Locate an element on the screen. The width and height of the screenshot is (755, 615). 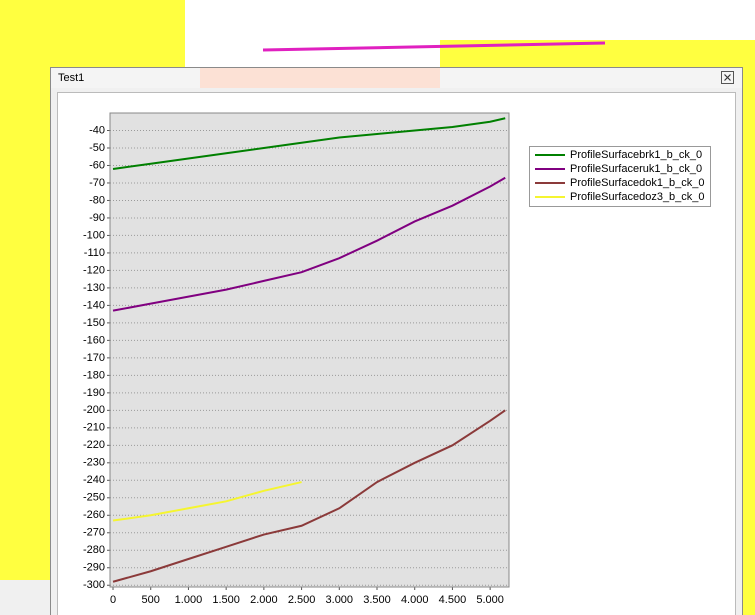
y-tick-label: -210 is located at coordinates (94, 428).